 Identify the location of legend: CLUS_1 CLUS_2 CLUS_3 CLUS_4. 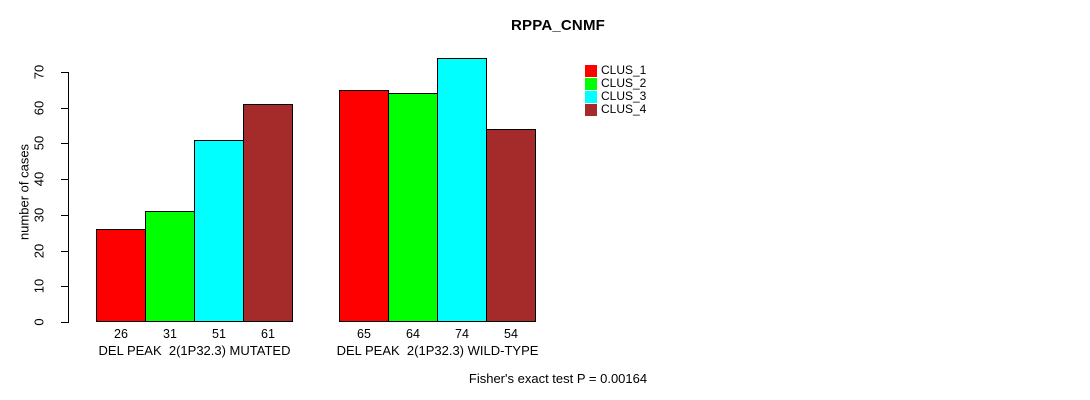
(615, 90).